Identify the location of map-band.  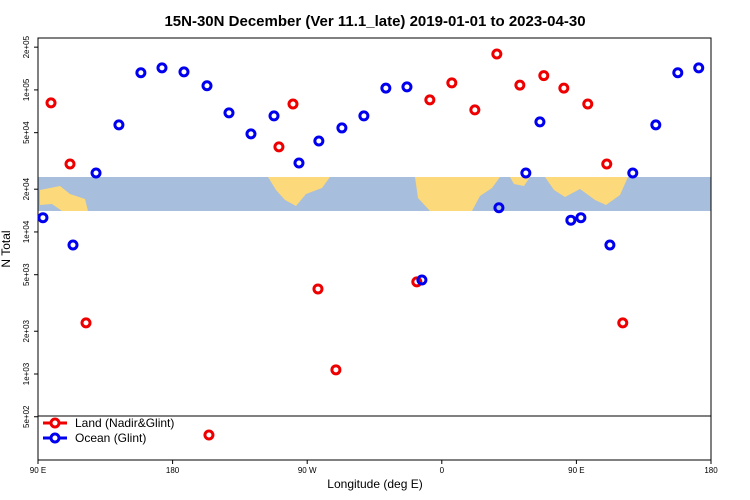
(374, 194).